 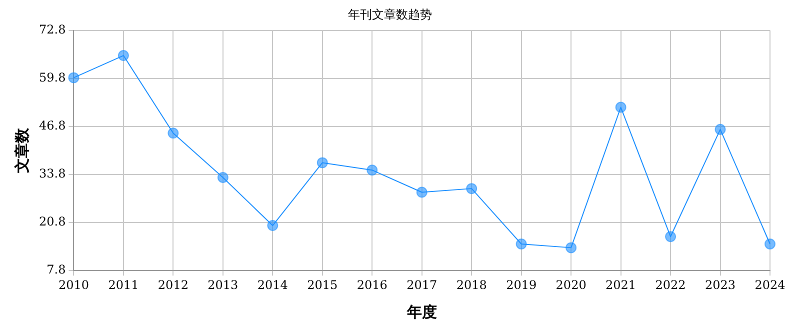 What do you see at coordinates (123, 285) in the screenshot?
I see `x-tick-label: 2011` at bounding box center [123, 285].